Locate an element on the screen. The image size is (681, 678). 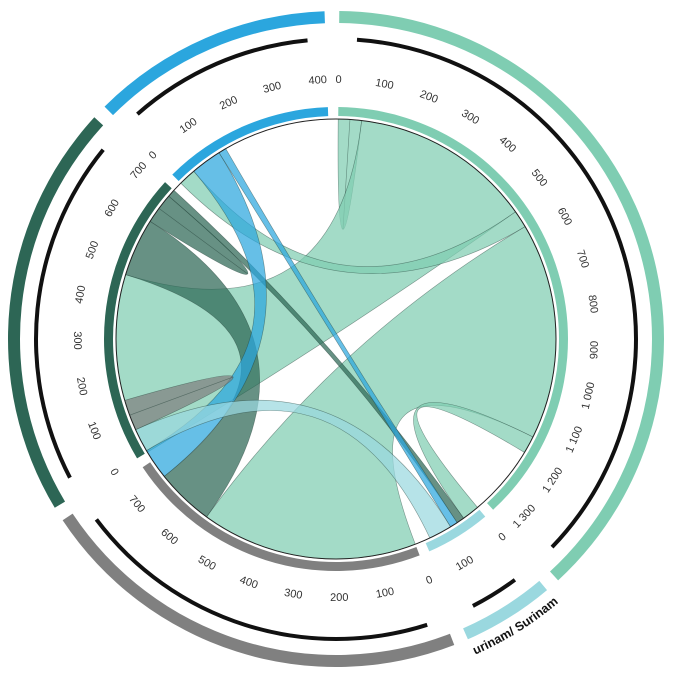
tick-label-tt: 1 100 is located at coordinates (575, 440).